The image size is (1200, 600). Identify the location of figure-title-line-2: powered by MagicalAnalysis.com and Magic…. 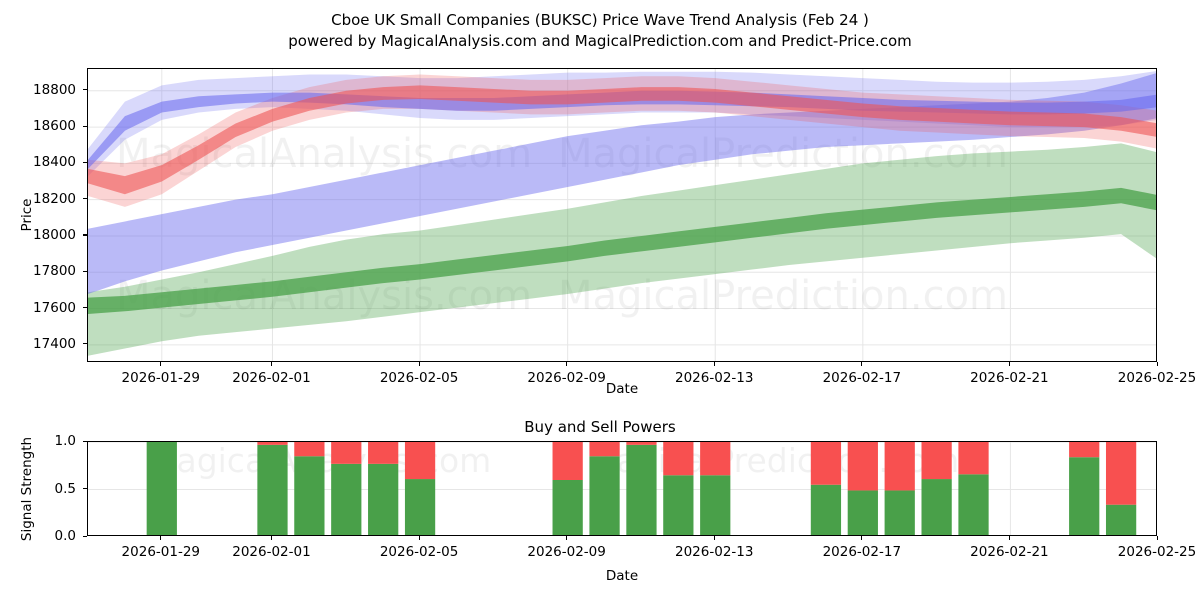
(600, 41).